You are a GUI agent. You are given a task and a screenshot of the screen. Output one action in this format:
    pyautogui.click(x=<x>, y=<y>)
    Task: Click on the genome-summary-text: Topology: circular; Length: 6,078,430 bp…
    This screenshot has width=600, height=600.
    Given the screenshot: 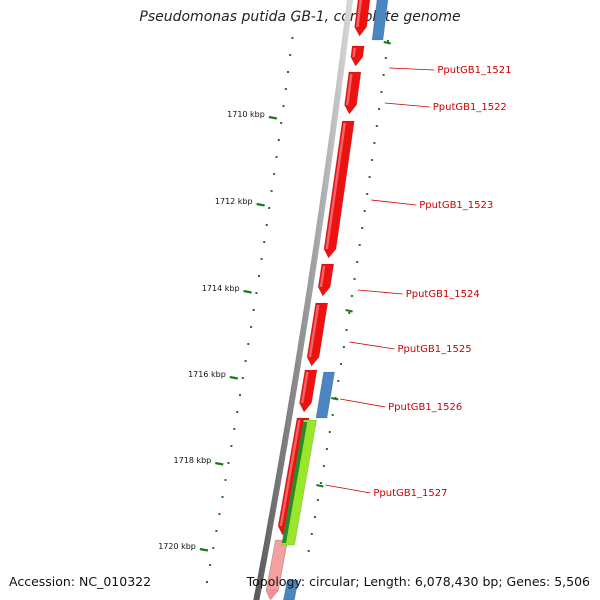 What is the action you would take?
    pyautogui.click(x=418, y=581)
    